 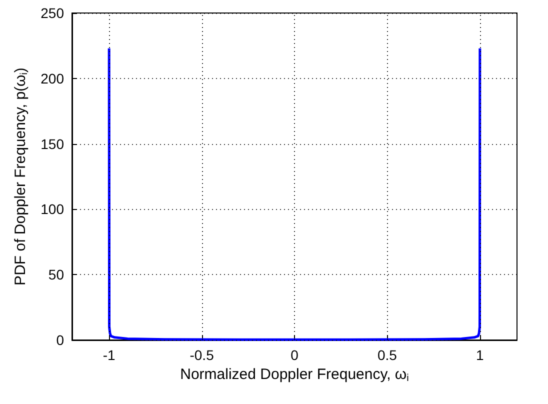 I want to click on y-tick-label: 100, so click(x=52, y=209).